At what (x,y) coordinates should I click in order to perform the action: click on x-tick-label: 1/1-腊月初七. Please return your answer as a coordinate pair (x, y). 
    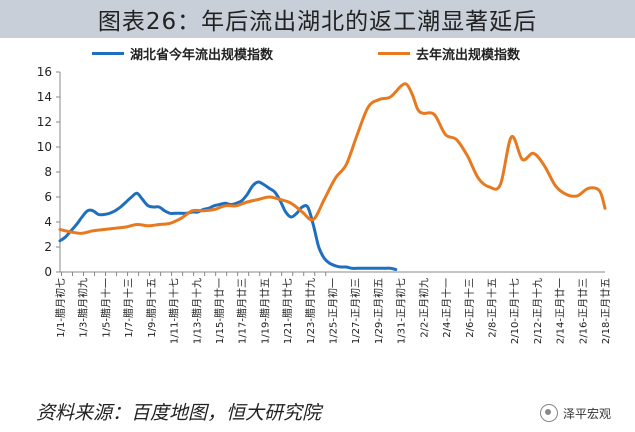
    Looking at the image, I should click on (60, 308).